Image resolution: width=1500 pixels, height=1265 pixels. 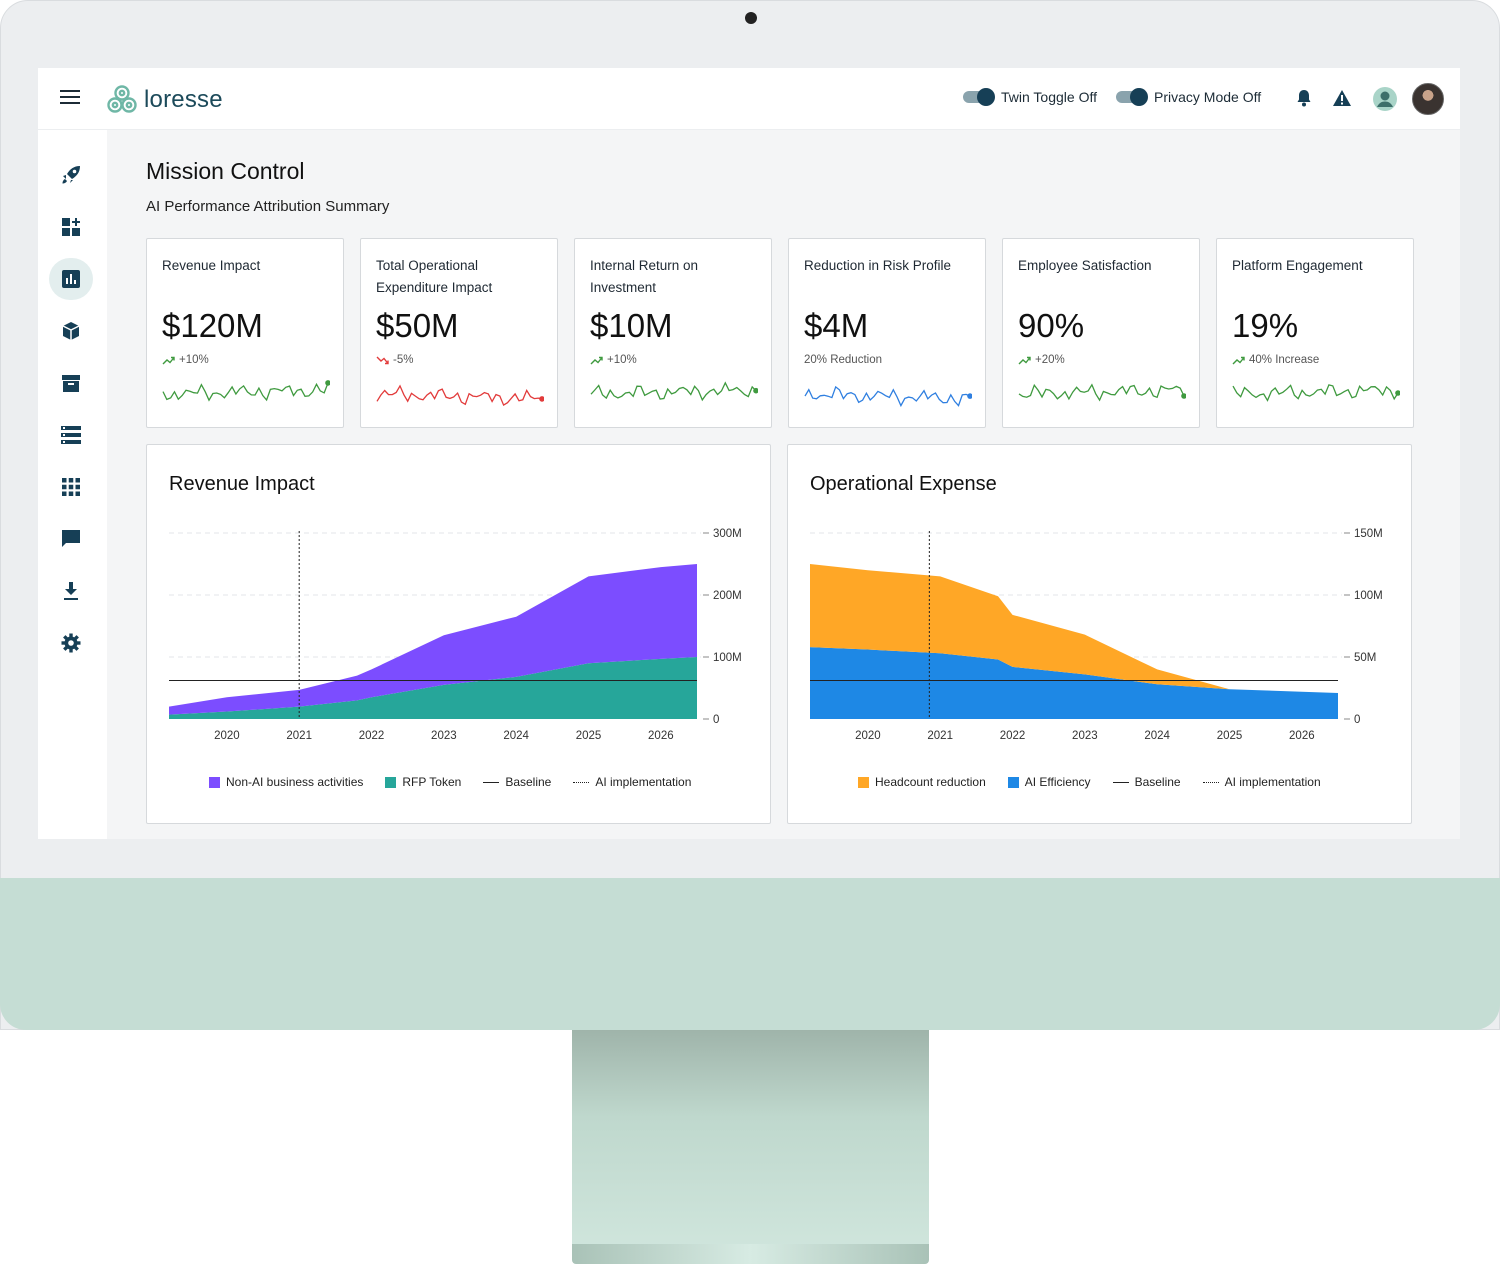 What do you see at coordinates (71, 539) in the screenshot?
I see `sidebar-item-chat` at bounding box center [71, 539].